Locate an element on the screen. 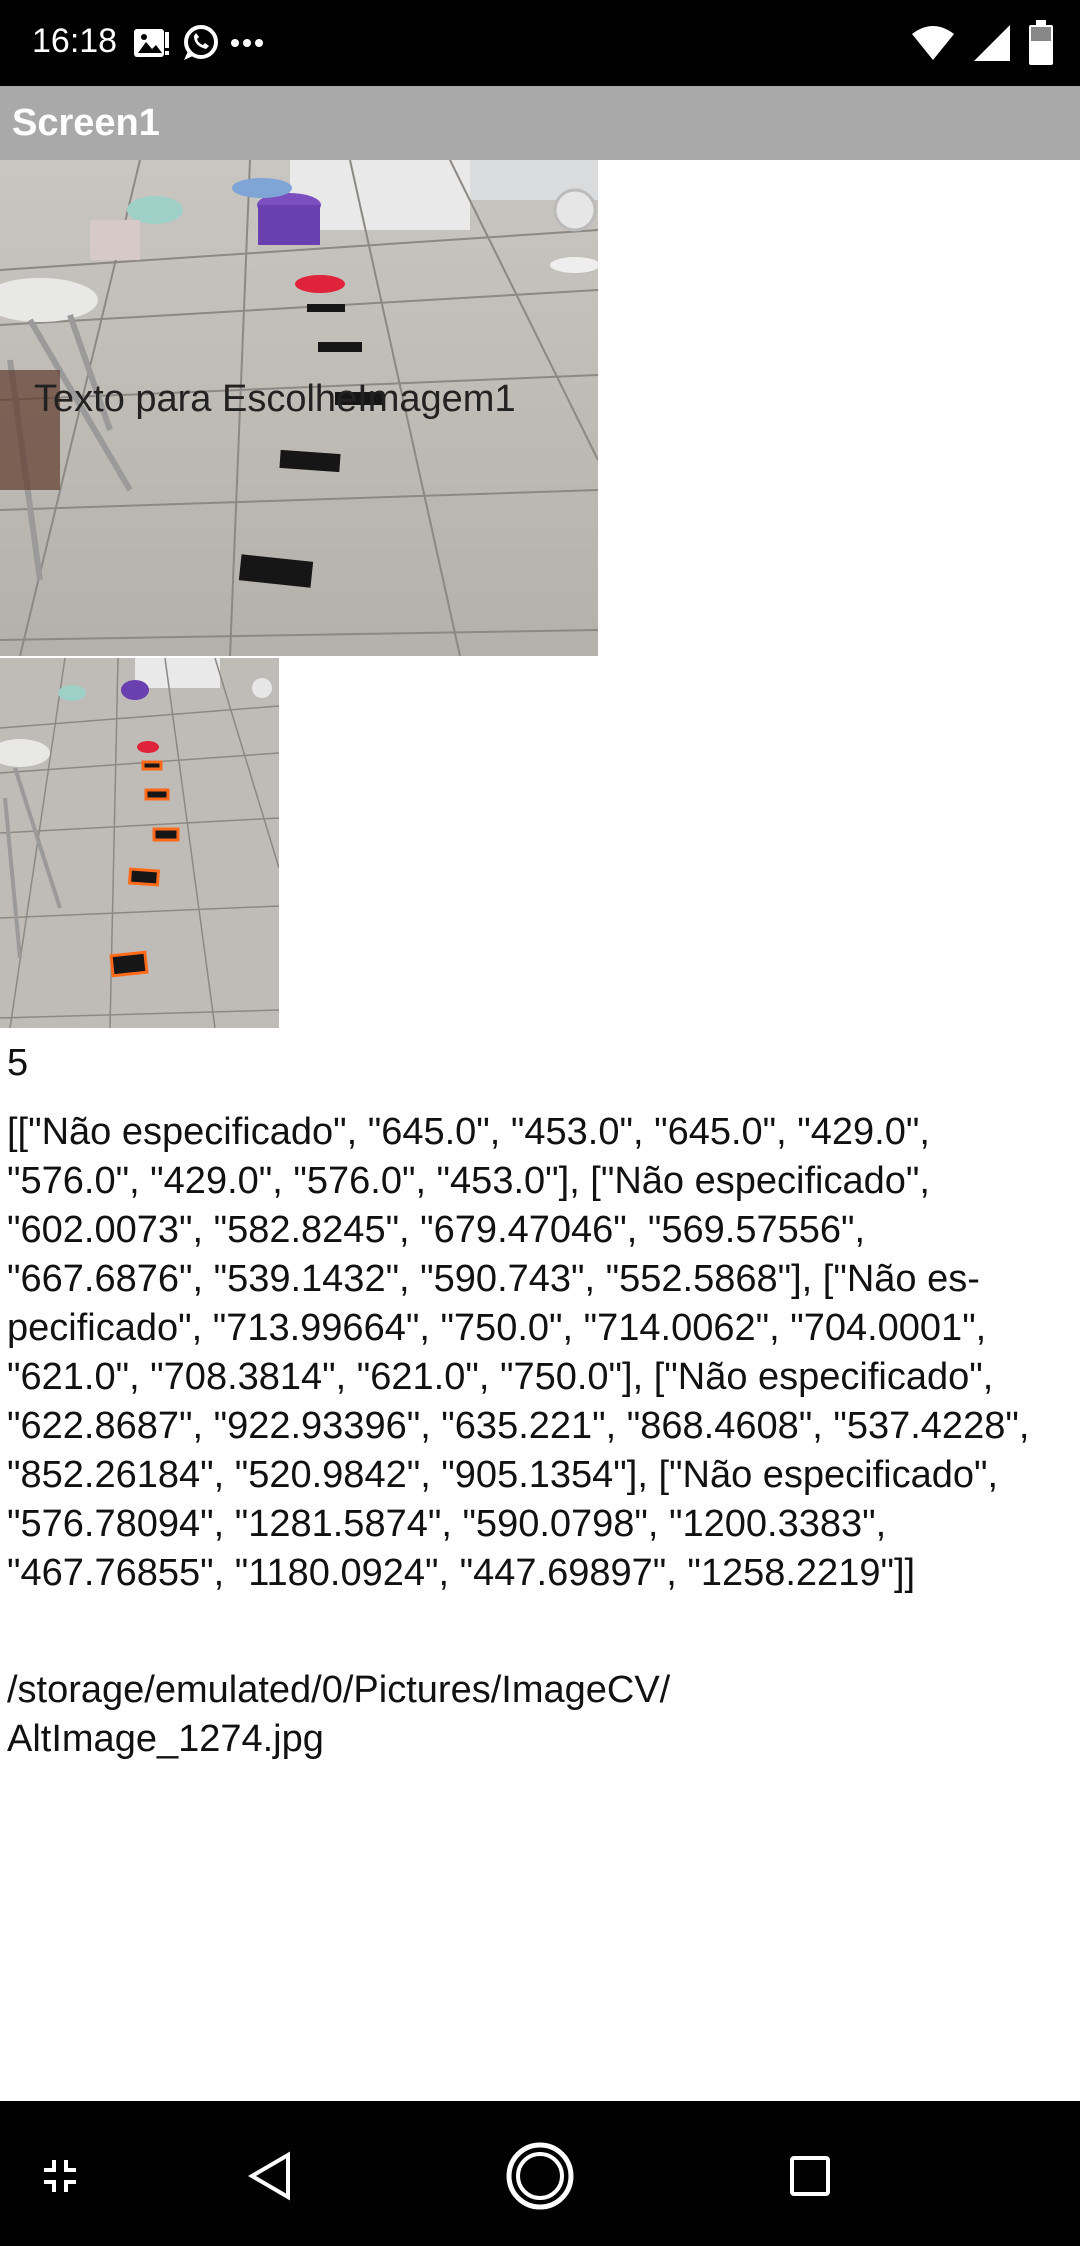  recents-button is located at coordinates (810, 2176).